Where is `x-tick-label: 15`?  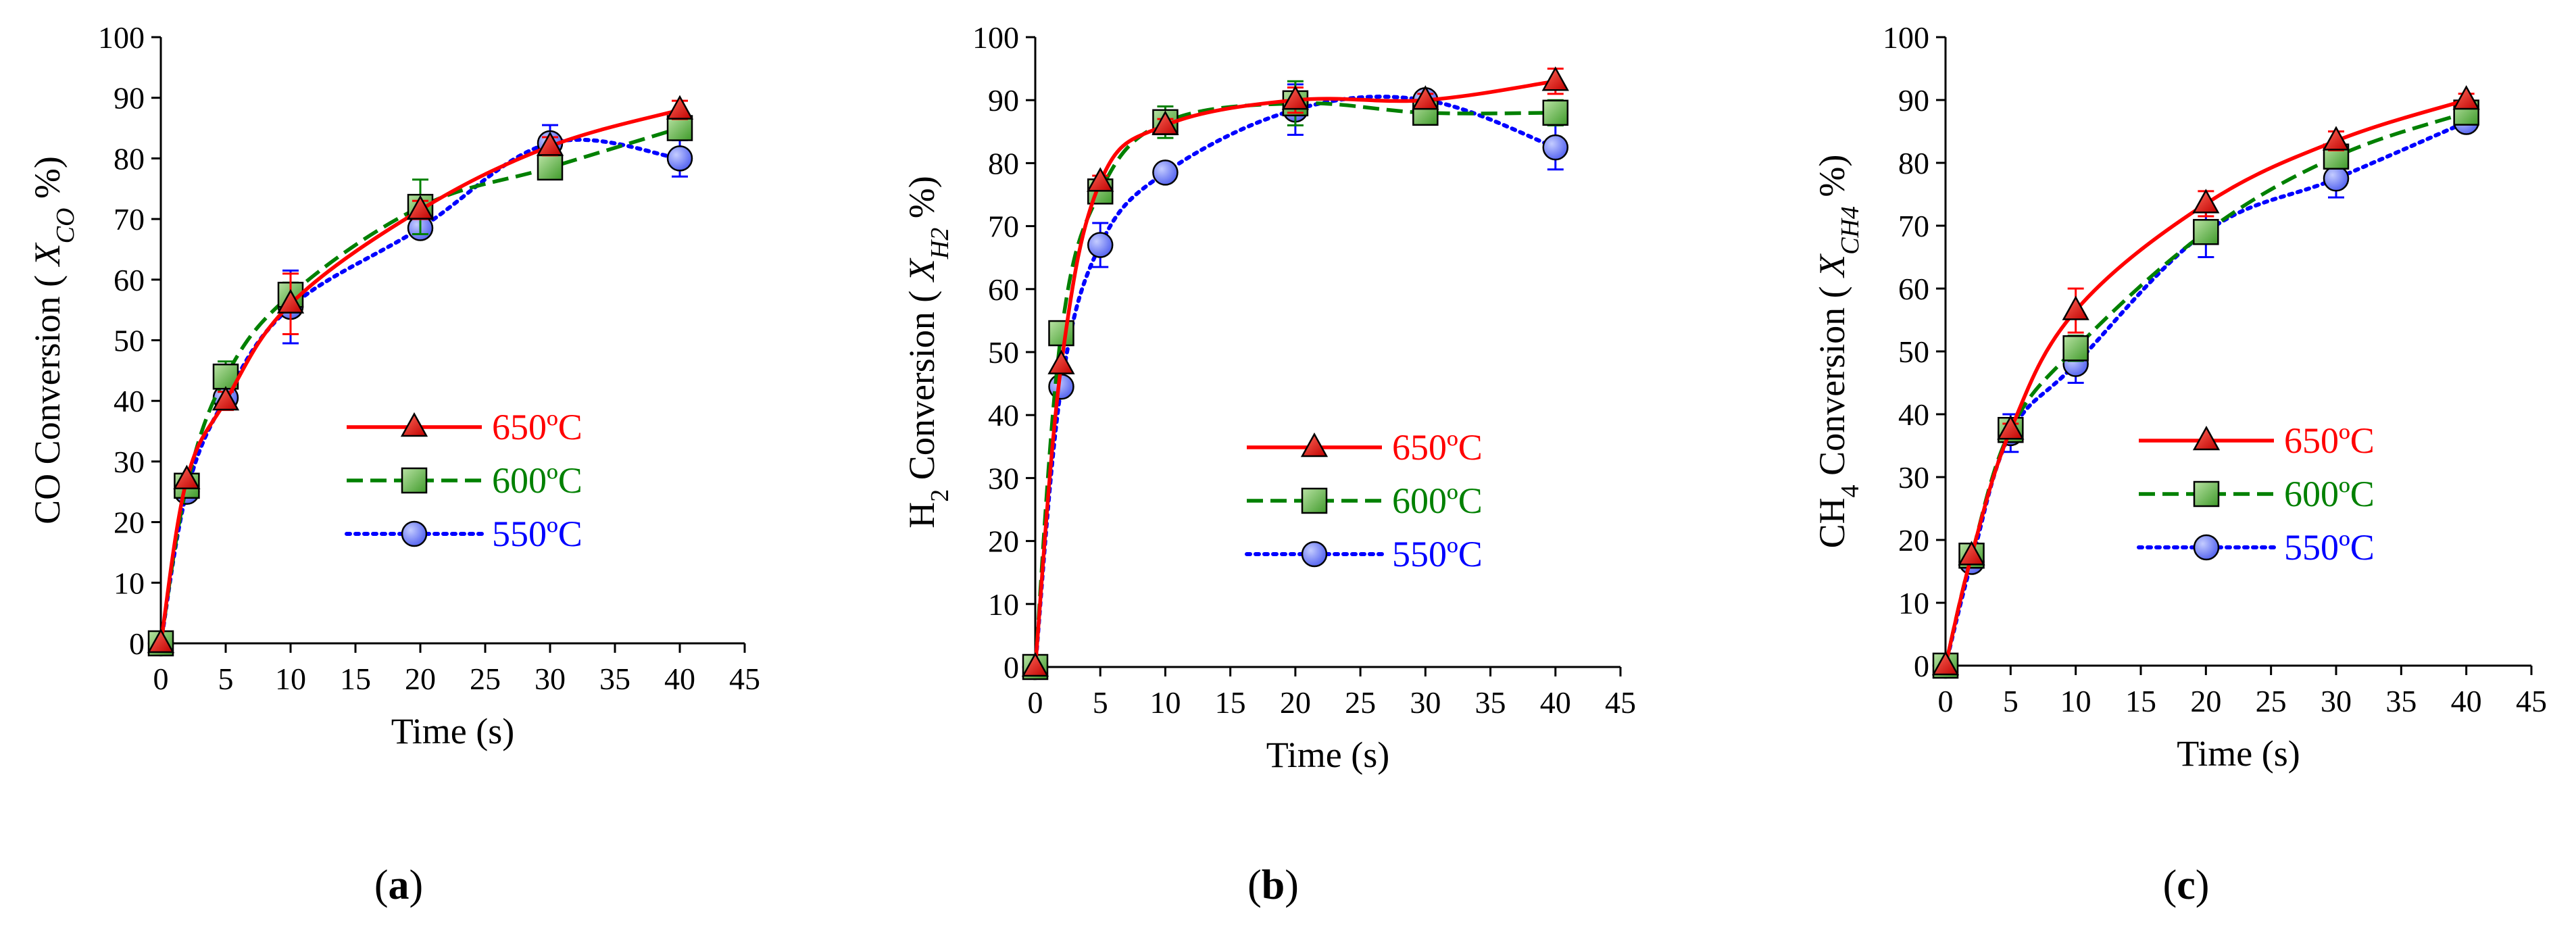
x-tick-label: 15 is located at coordinates (2141, 701).